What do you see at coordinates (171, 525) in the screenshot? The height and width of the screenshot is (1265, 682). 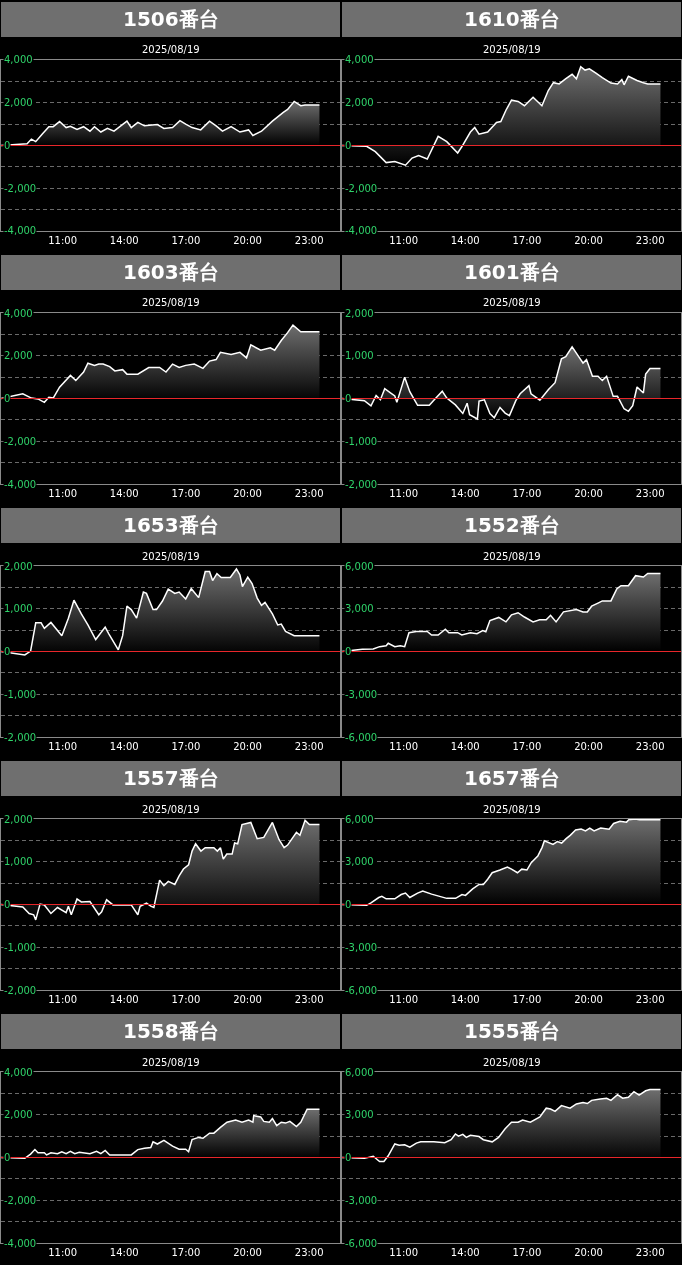 I see `chart-title: 1653番台` at bounding box center [171, 525].